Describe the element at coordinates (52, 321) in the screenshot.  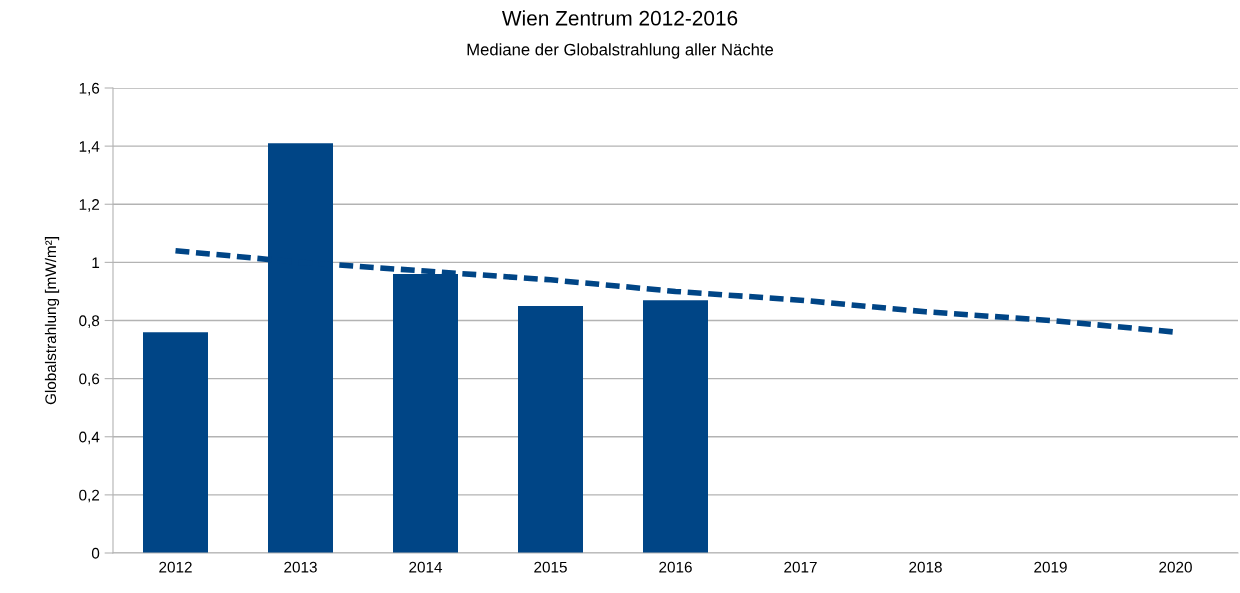
I see `y-axis-title: Globalstrahlung [mW/m²]` at that location.